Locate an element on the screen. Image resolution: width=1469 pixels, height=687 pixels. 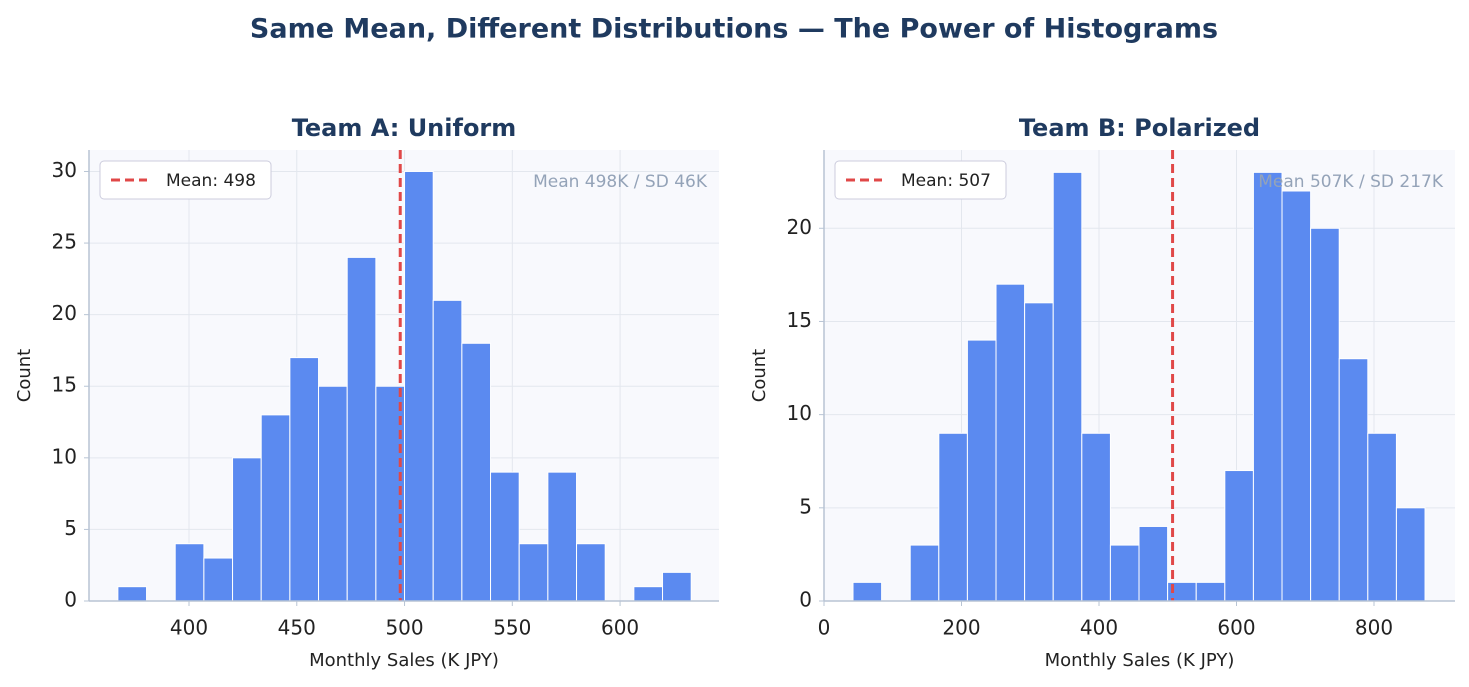
legend-label: Mean: 507 is located at coordinates (946, 181).